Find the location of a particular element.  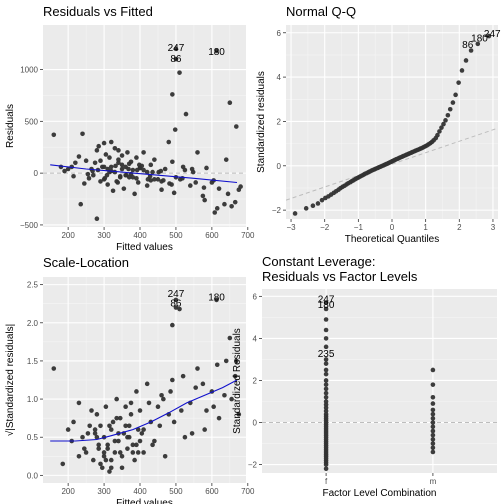

x-tick-label: −3 is located at coordinates (291, 227).